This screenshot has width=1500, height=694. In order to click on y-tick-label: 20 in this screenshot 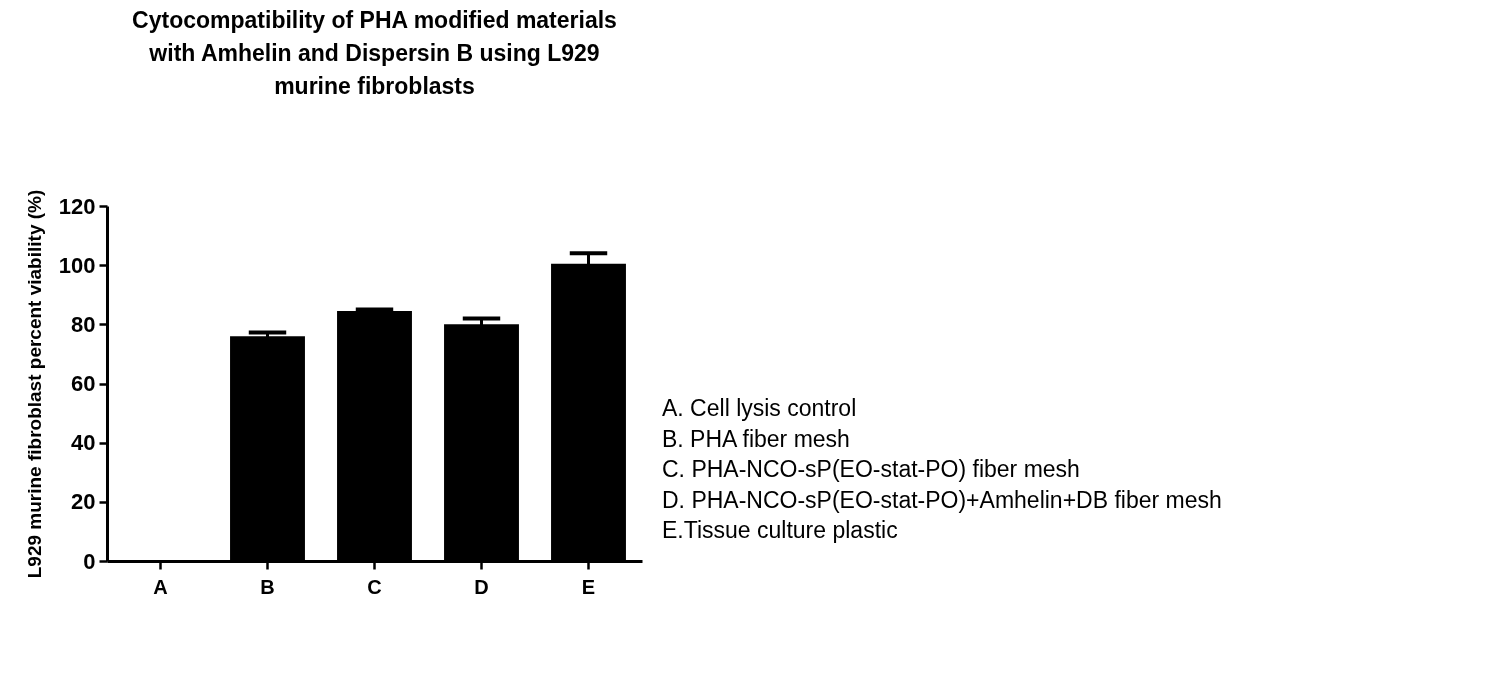, I will do `click(83, 502)`.